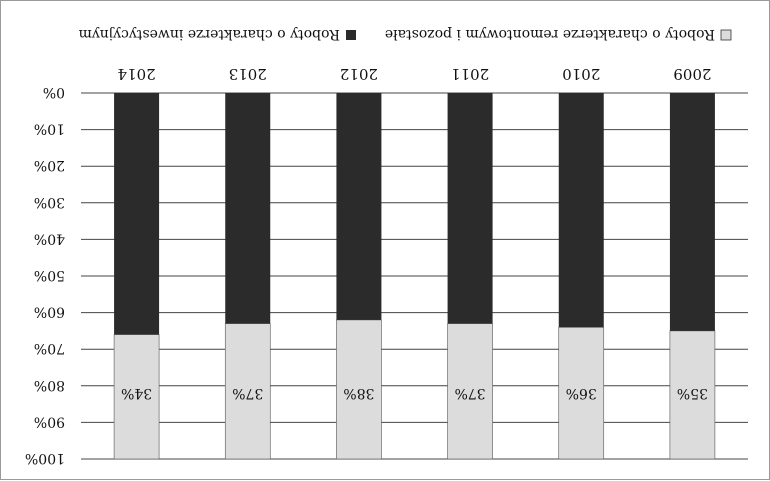 This screenshot has width=770, height=481. Describe the element at coordinates (136, 393) in the screenshot. I see `data-label: 34%` at that location.